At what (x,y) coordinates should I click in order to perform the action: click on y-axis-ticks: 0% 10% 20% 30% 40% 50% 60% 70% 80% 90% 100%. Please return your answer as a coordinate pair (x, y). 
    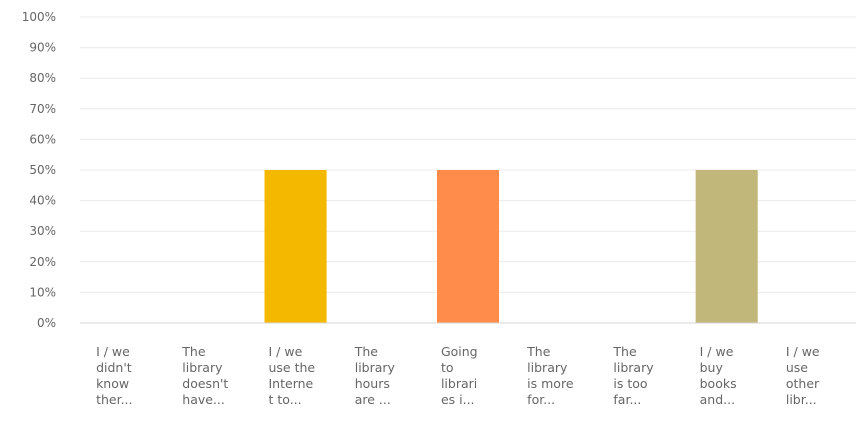
    Looking at the image, I should click on (39, 170).